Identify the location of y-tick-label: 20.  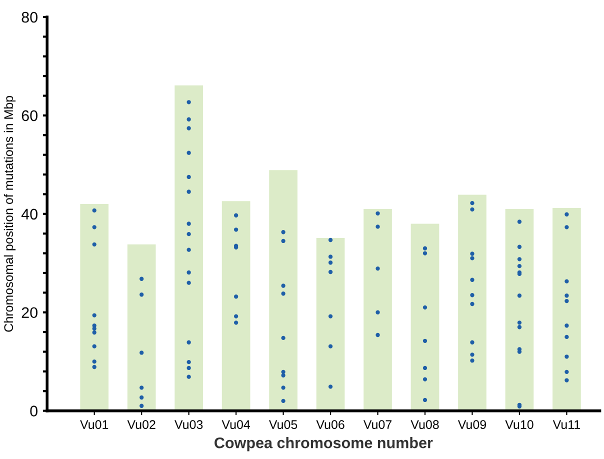
(30, 312).